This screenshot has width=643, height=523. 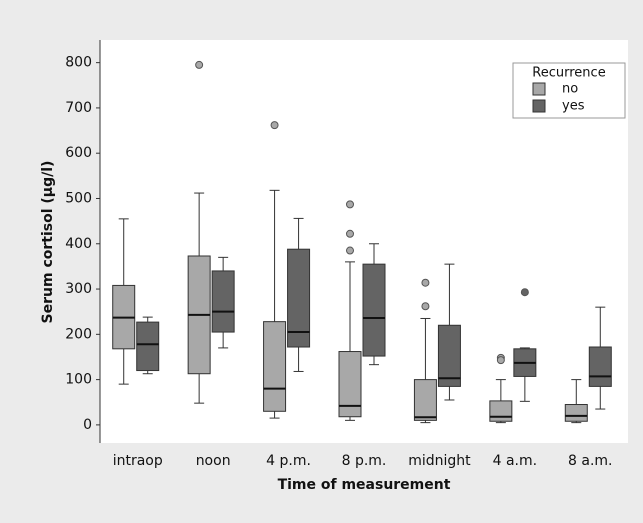 I want to click on y-tick-label: 400, so click(x=78, y=244).